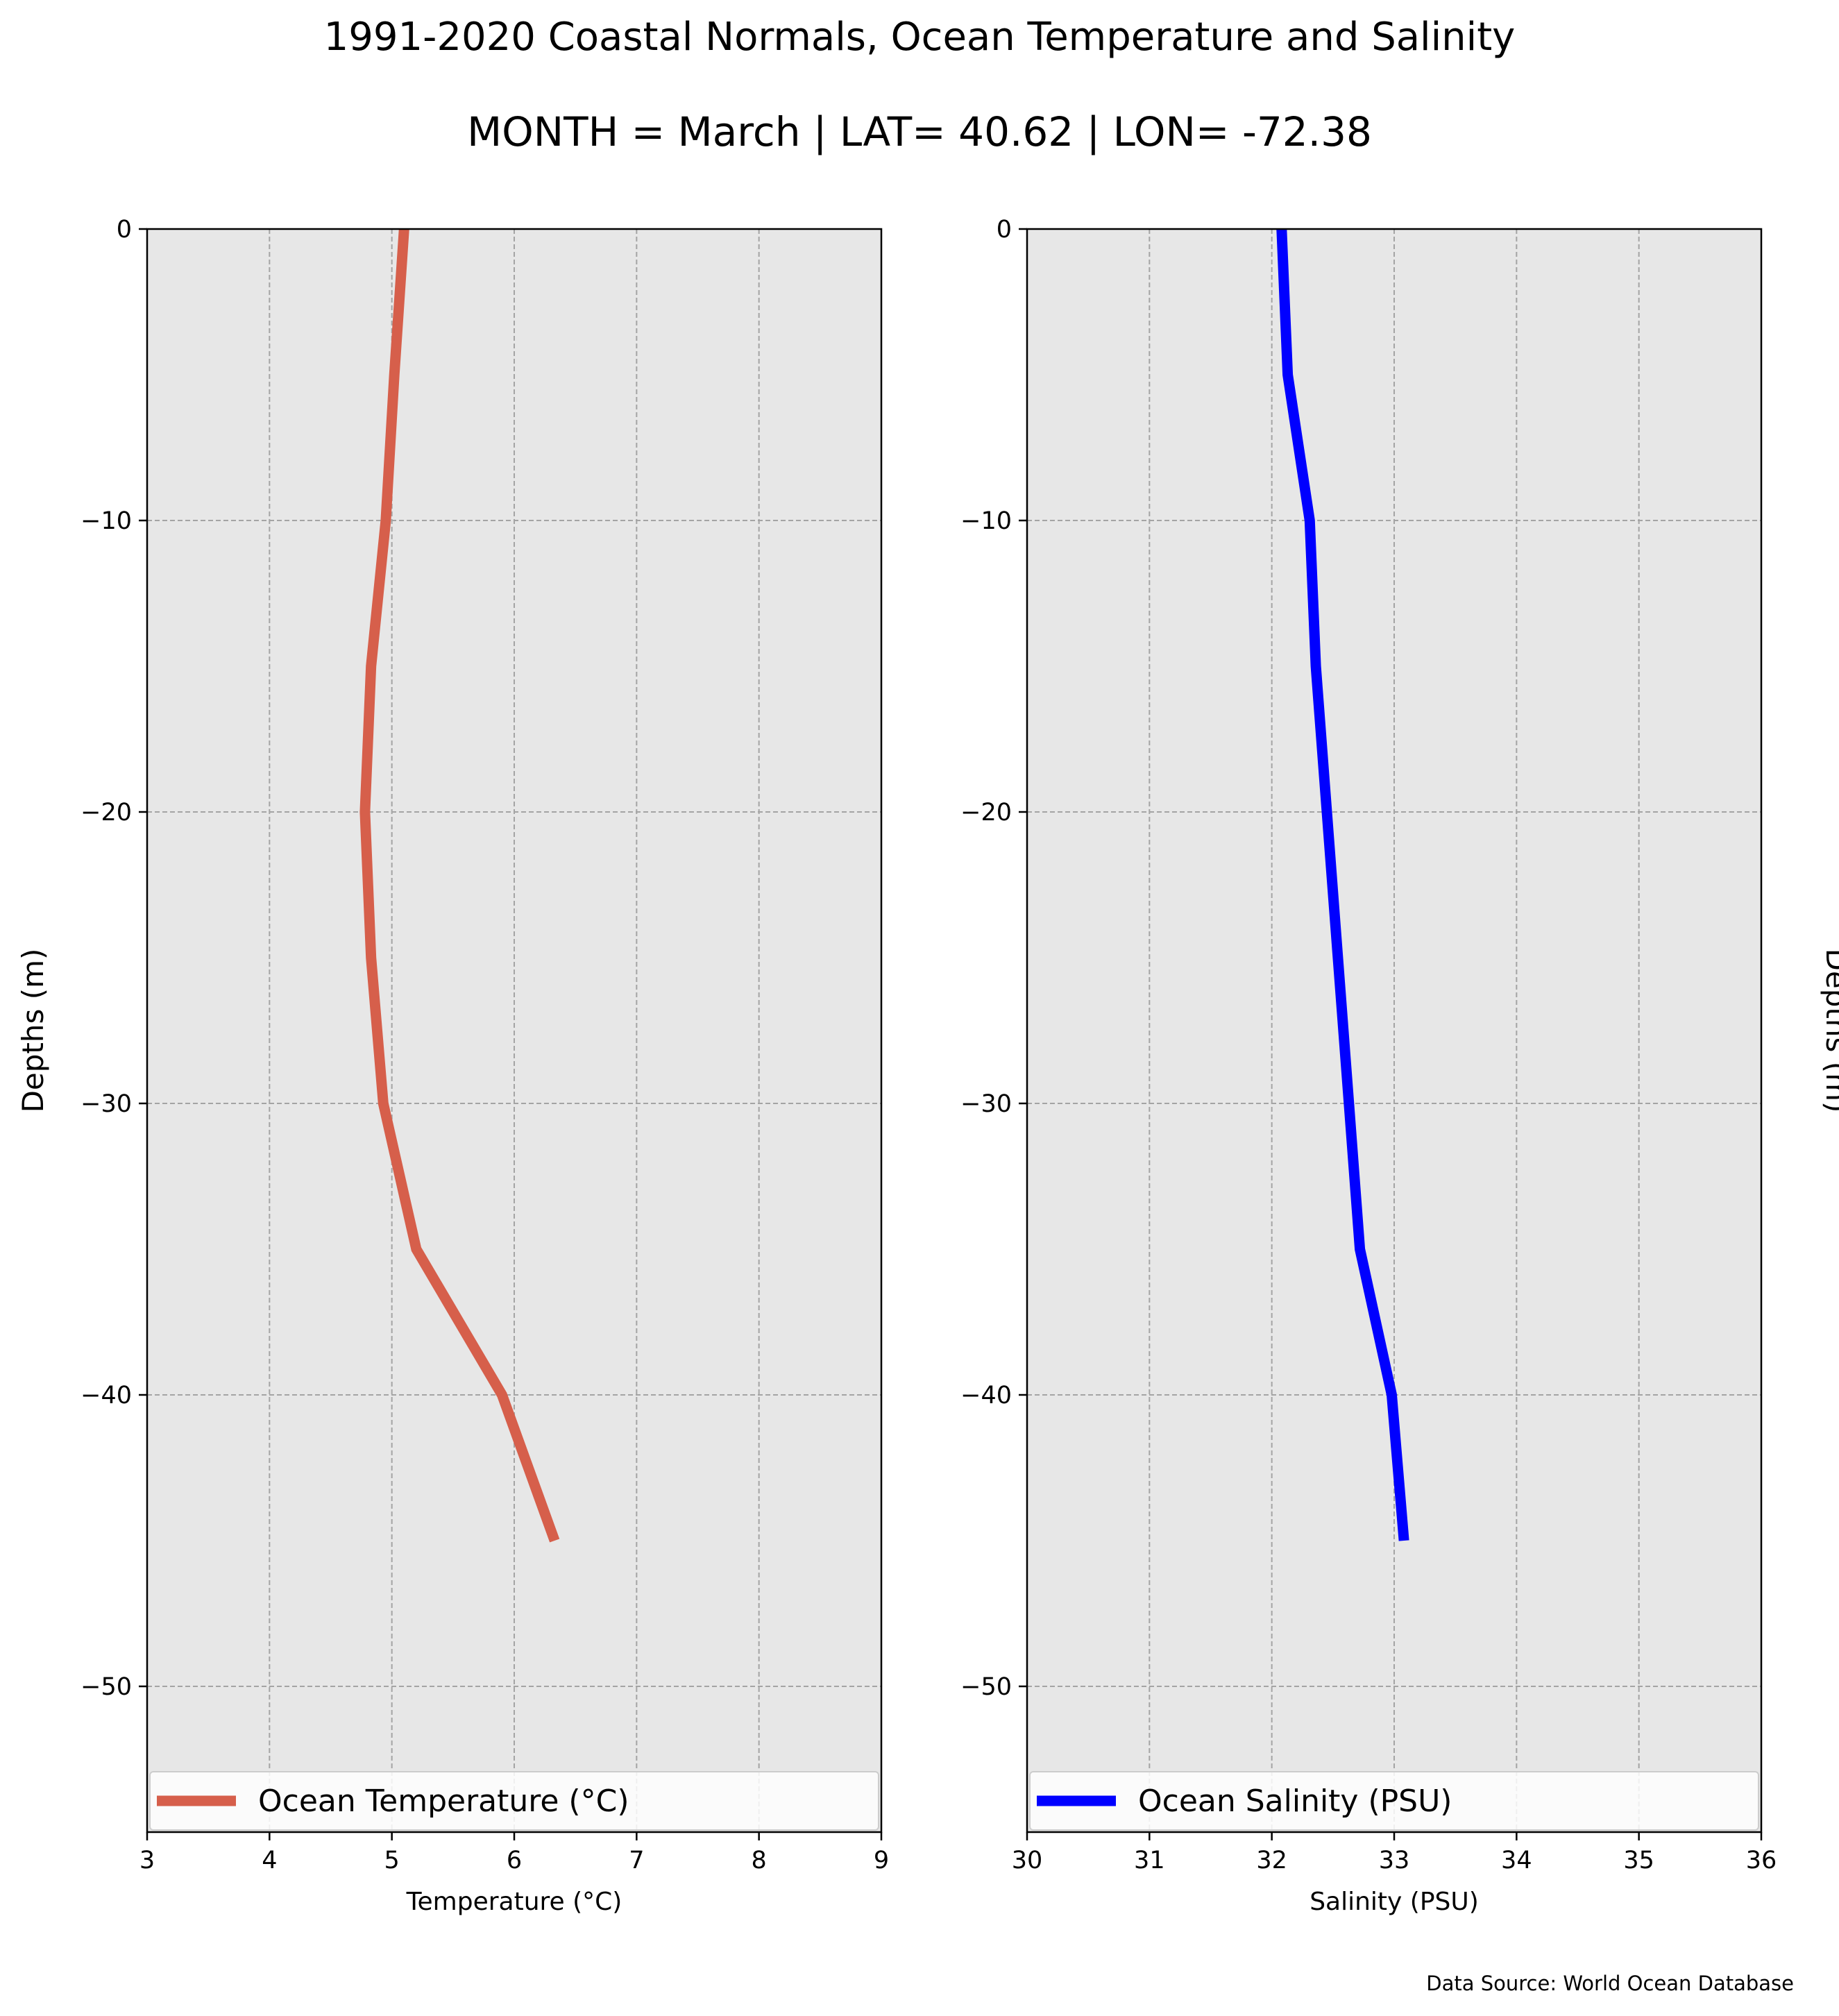 Image resolution: width=1839 pixels, height=2016 pixels. I want to click on temperature-x-tick-label: 8, so click(759, 1861).